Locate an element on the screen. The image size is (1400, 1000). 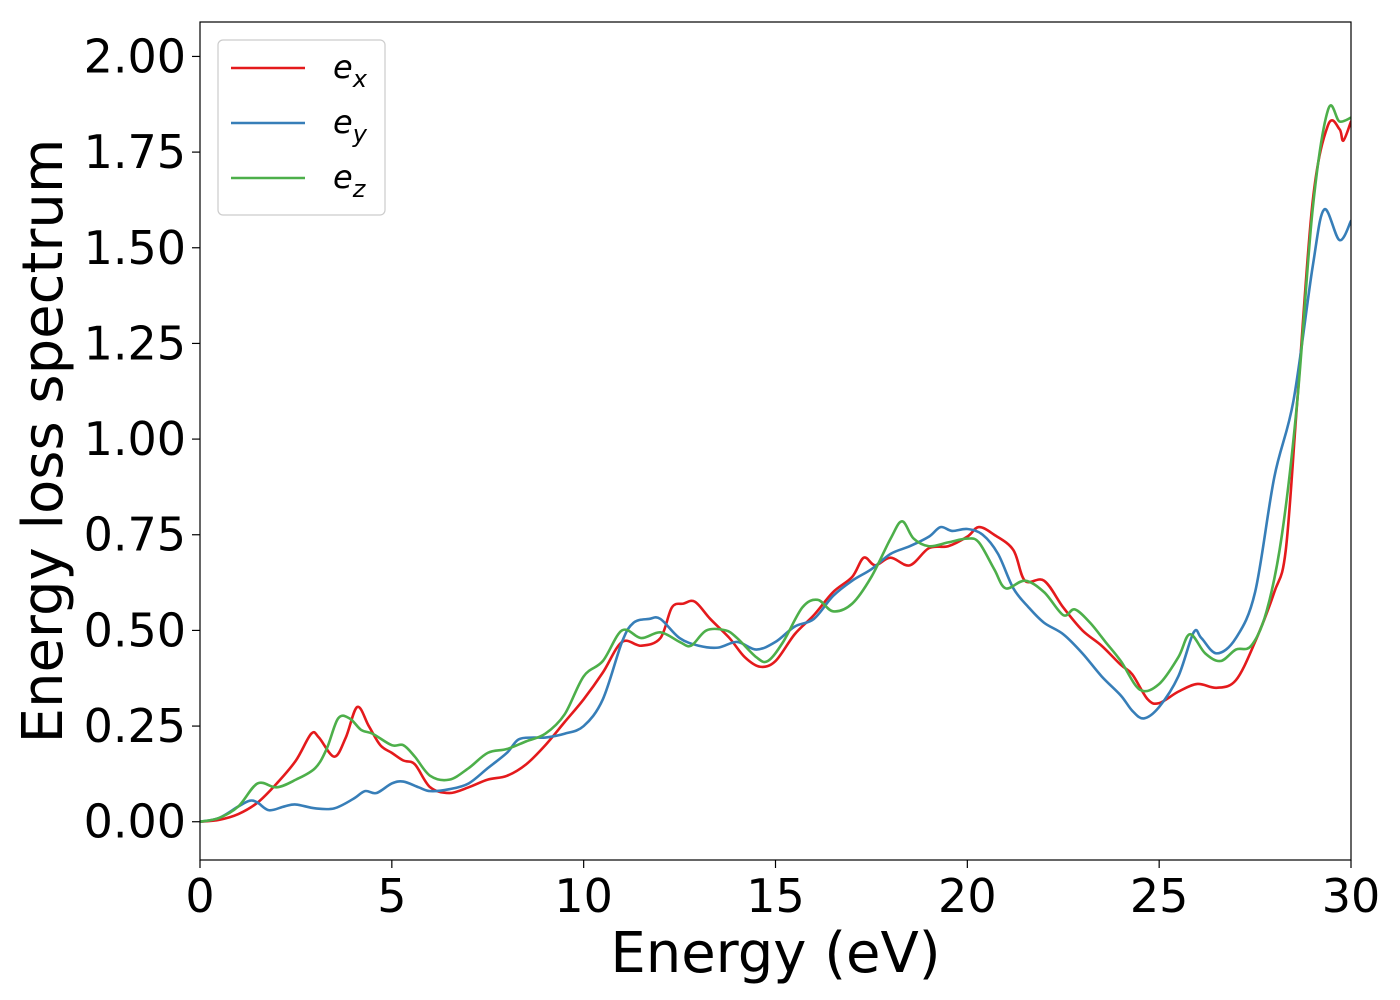
legend-box is located at coordinates (301, 127).